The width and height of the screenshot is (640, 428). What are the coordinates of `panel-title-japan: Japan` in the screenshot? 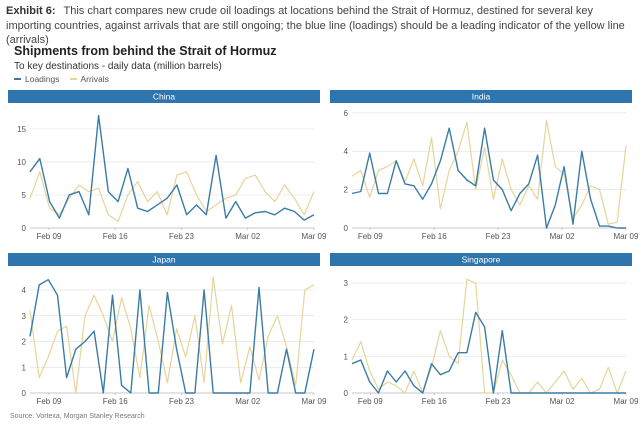 It's located at (163, 260).